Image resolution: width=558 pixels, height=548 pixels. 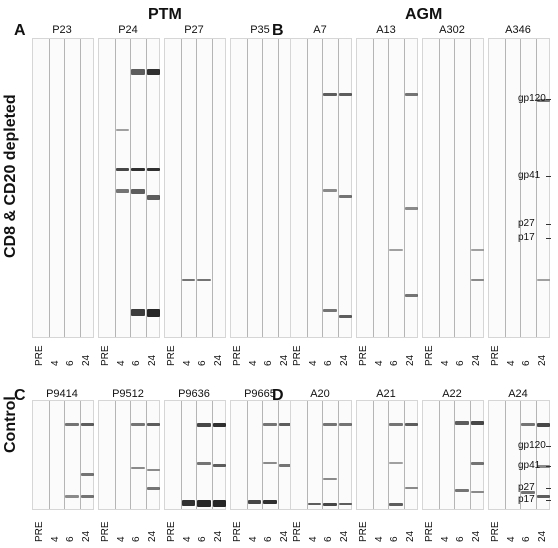 I want to click on marker-gp41: gp41, so click(x=529, y=175).